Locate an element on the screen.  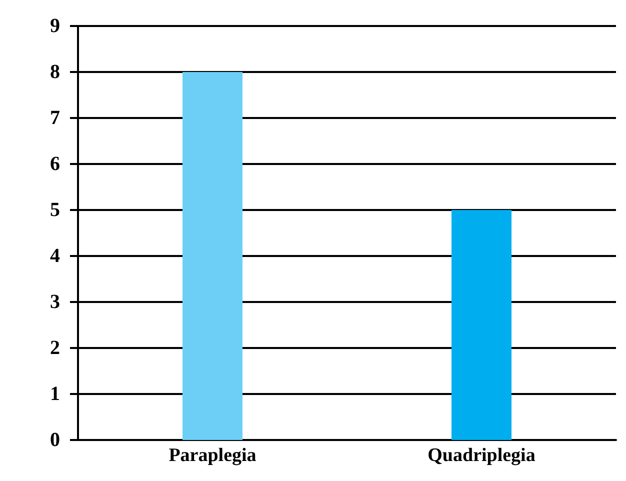
y-tick-label: 6 is located at coordinates (55, 164).